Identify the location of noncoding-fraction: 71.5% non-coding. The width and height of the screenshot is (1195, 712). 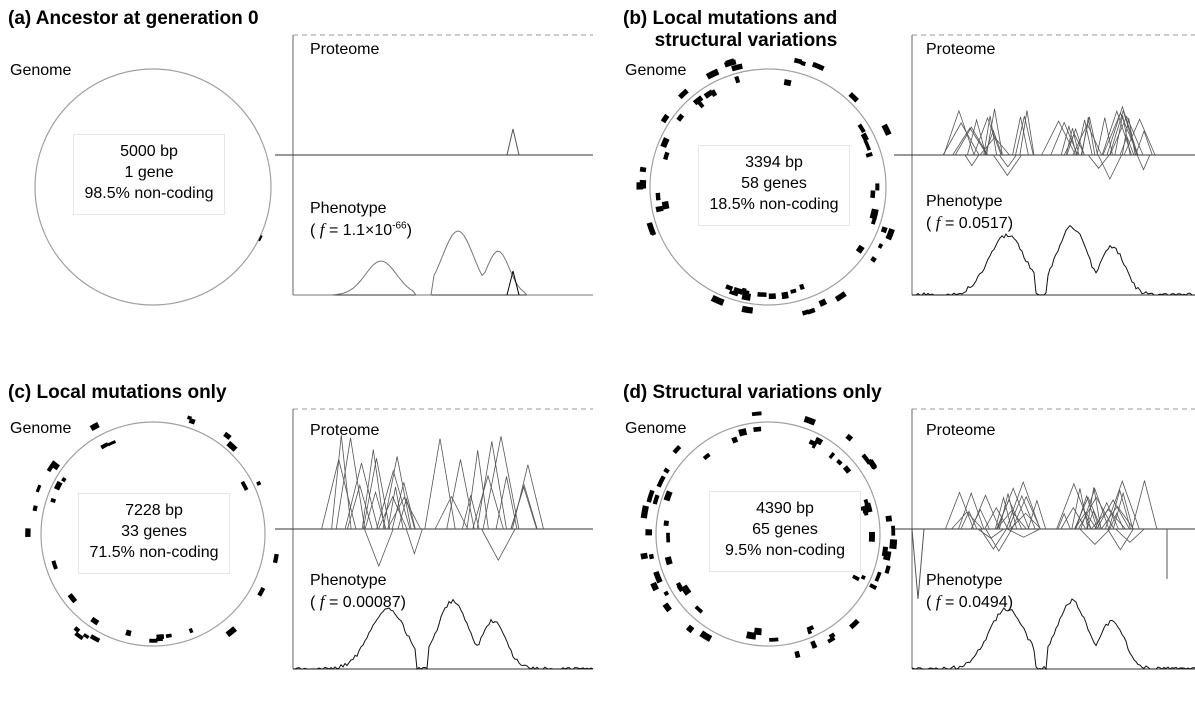
(154, 552).